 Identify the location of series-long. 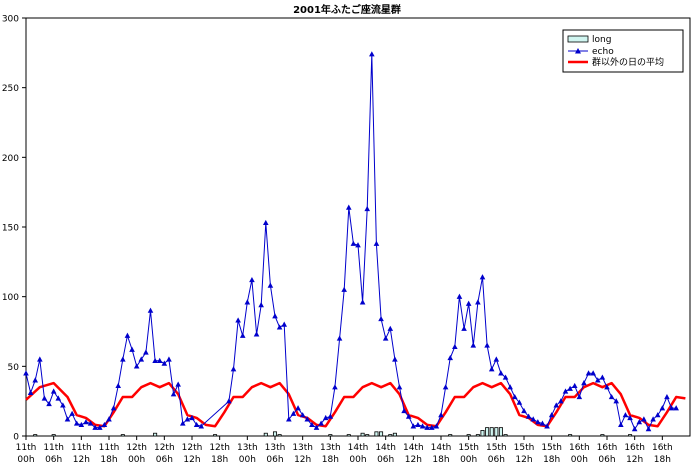
(333, 432).